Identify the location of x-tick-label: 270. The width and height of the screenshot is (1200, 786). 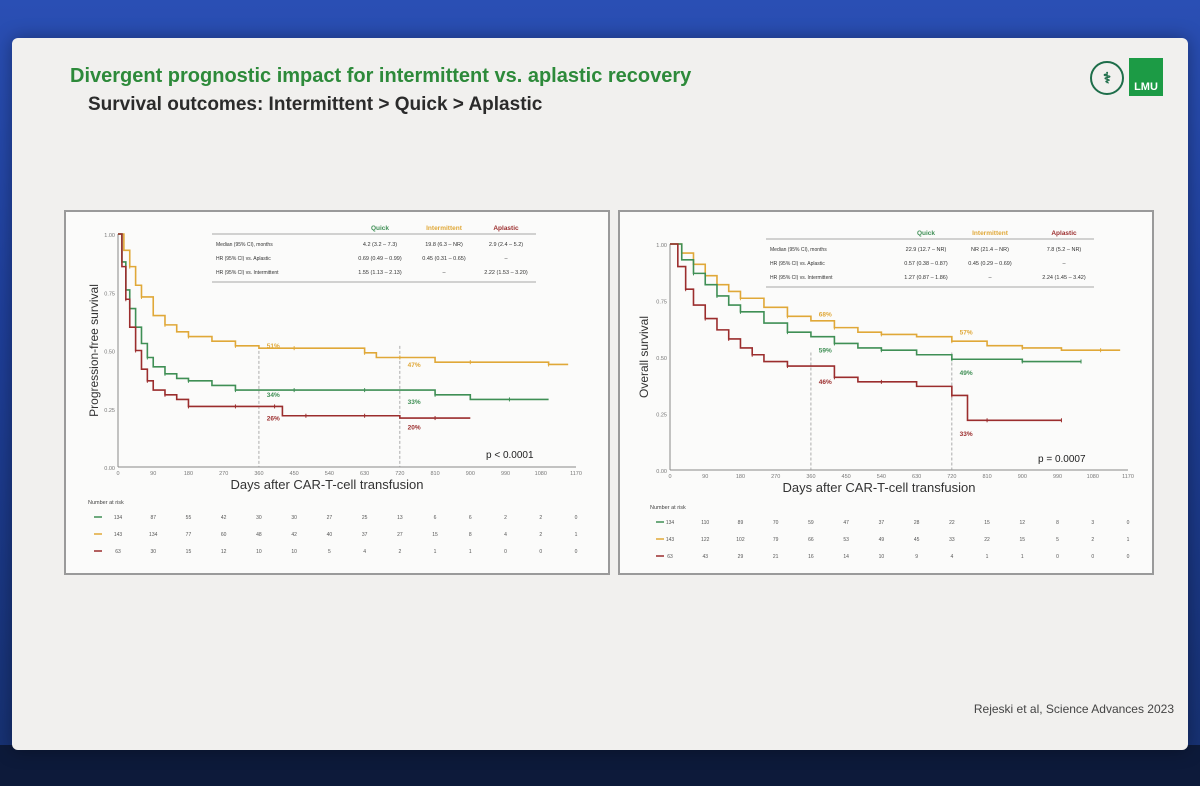
(223, 474).